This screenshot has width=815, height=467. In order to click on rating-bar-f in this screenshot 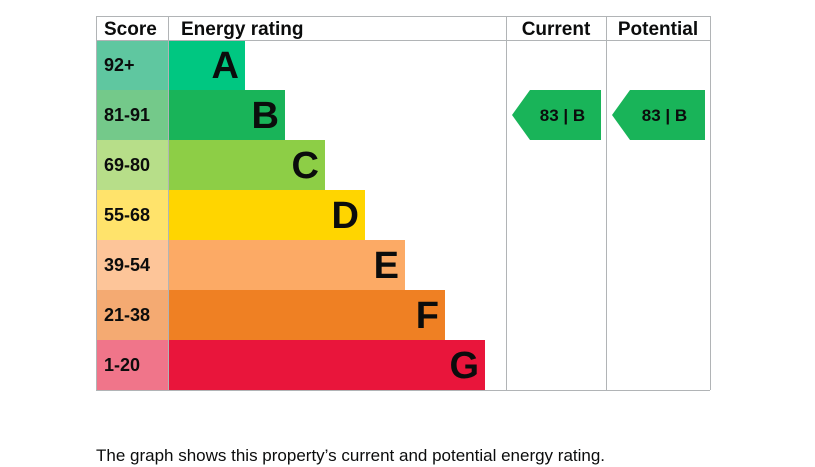, I will do `click(306, 315)`.